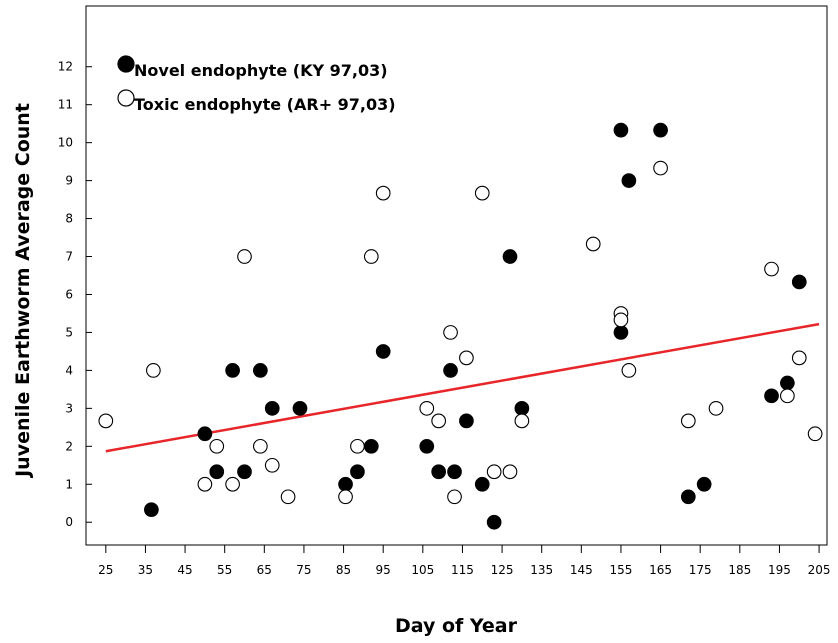  I want to click on y-tick-label: 0, so click(69, 522).